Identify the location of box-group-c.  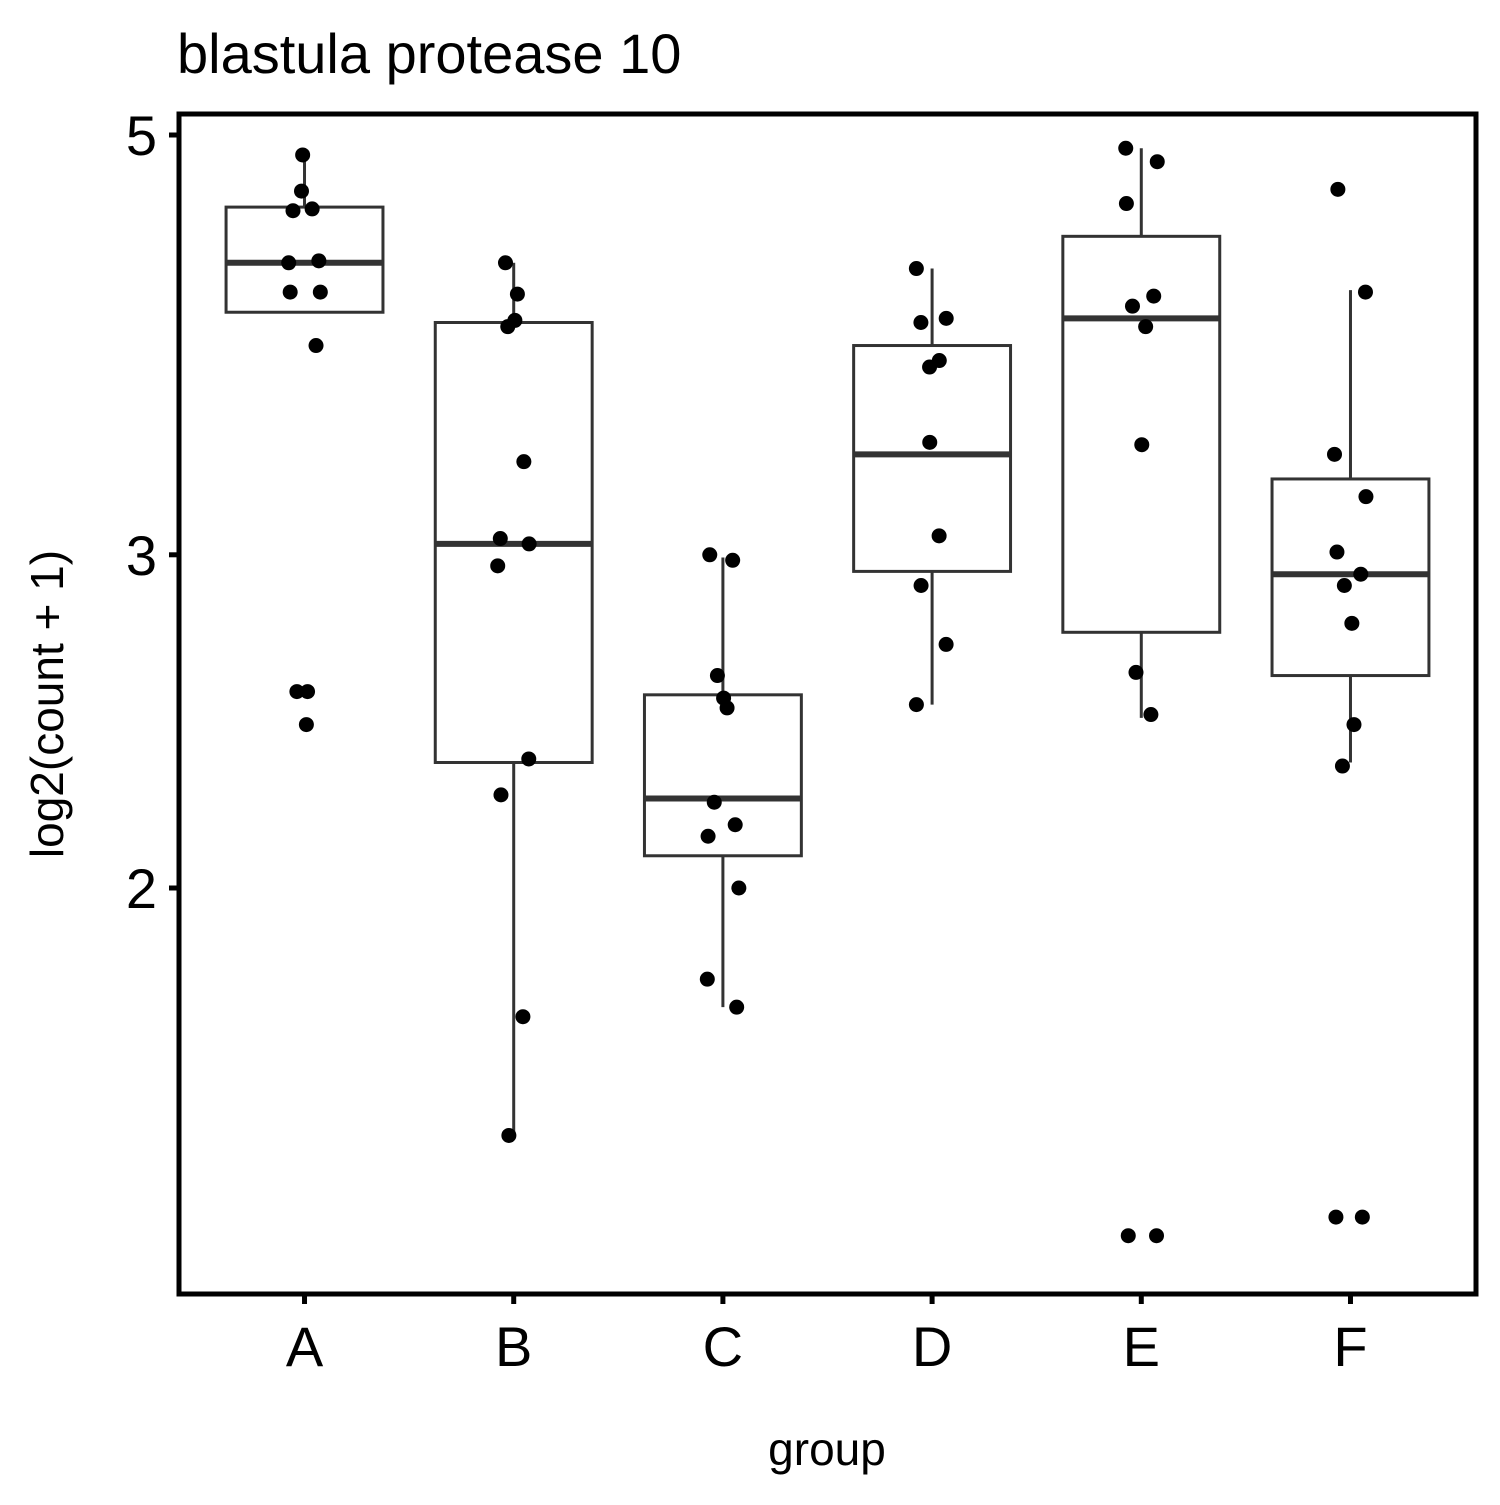
(722, 782).